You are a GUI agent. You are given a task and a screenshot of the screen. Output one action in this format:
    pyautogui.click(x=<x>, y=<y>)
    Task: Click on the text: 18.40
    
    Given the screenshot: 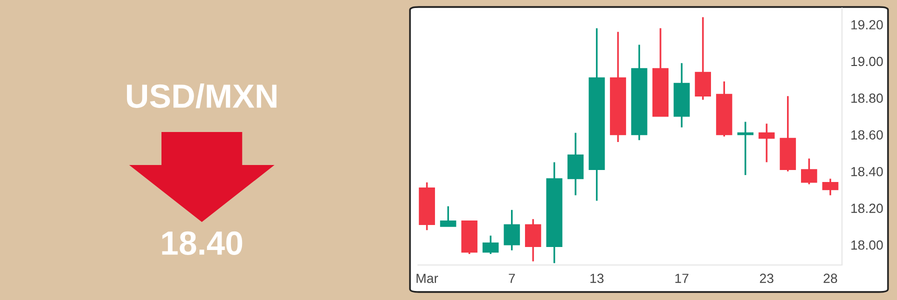 What is the action you would take?
    pyautogui.click(x=202, y=243)
    